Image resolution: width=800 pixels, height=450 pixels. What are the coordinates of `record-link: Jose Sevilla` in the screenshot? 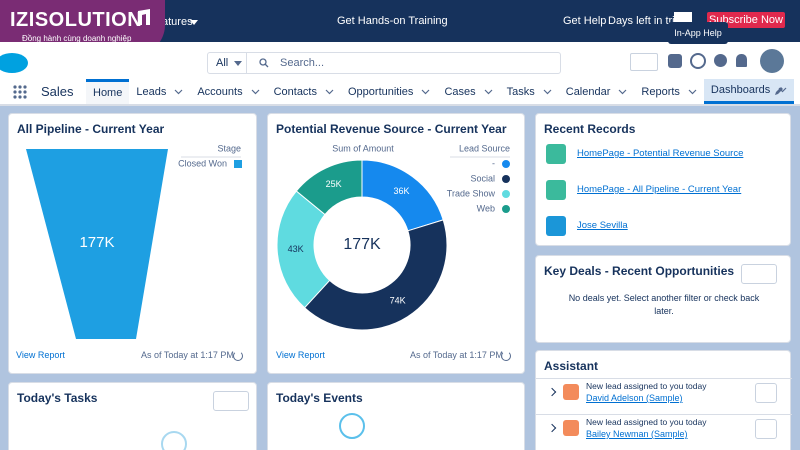 It's located at (602, 225).